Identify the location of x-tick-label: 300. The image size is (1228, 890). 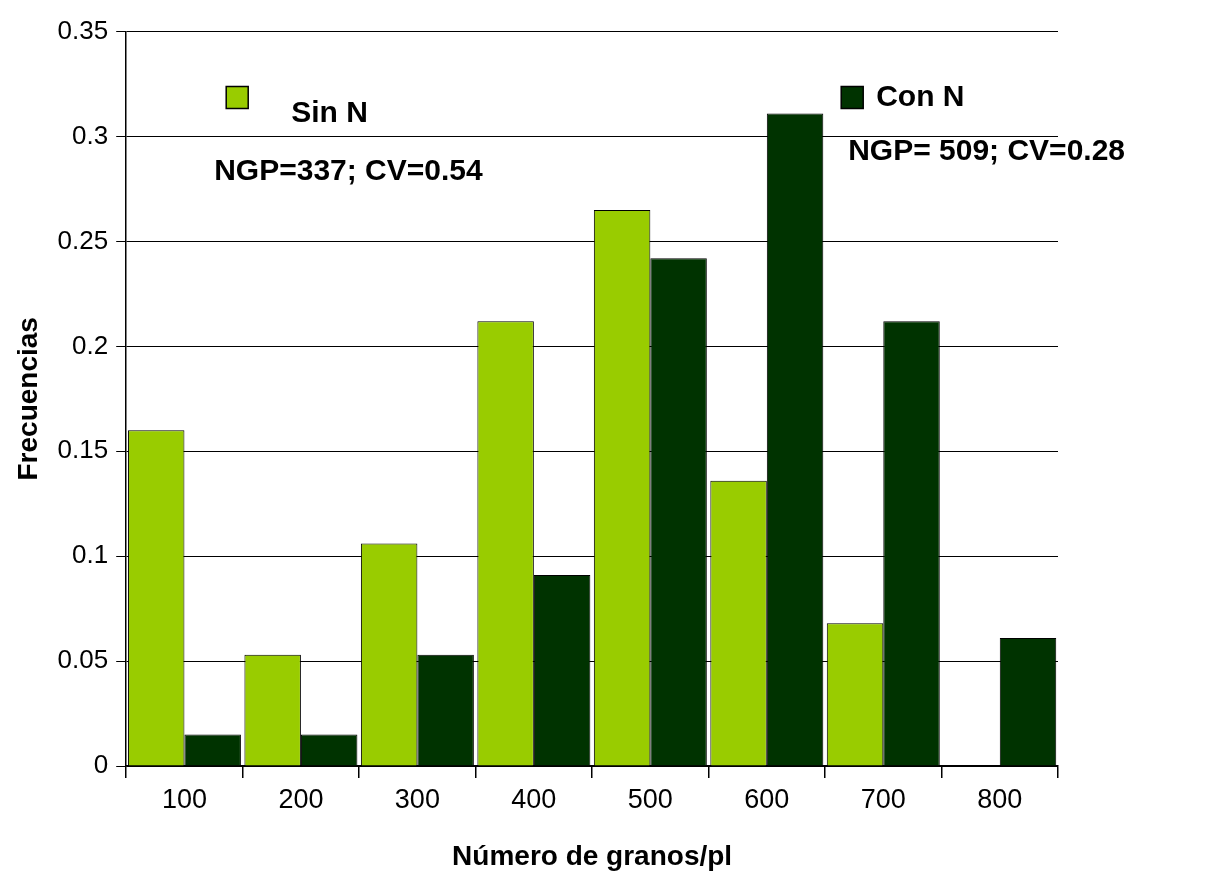
(417, 798).